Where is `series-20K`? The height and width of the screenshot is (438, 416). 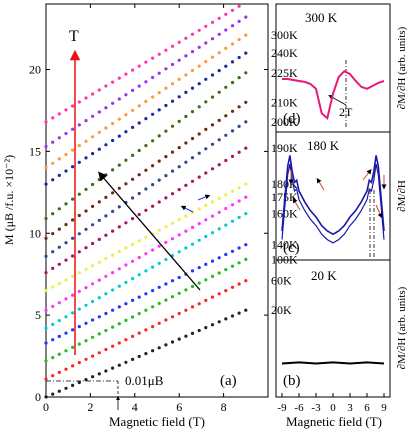 series-20K is located at coordinates (146, 353).